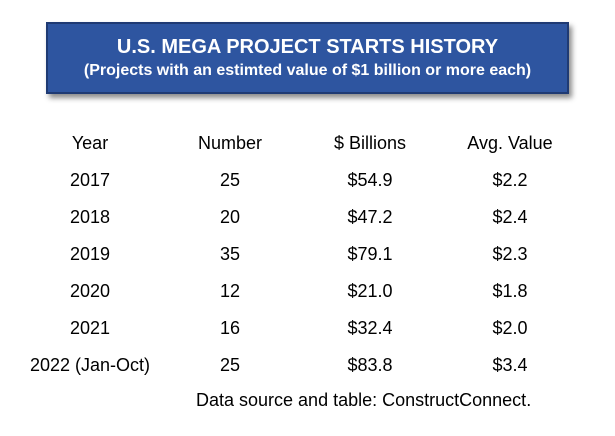 This screenshot has width=615, height=436. What do you see at coordinates (510, 254) in the screenshot?
I see `cell-avg-value: $2.3` at bounding box center [510, 254].